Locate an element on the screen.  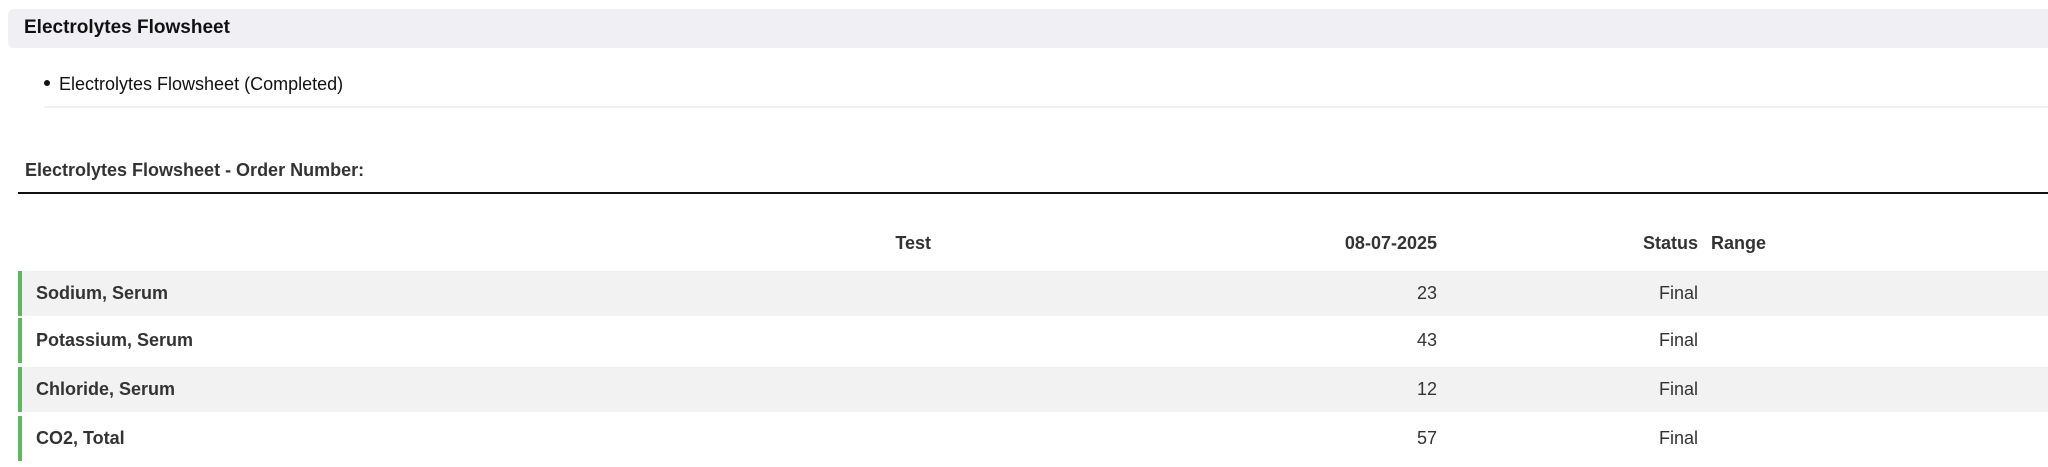
test-value: 23 is located at coordinates (1426, 293).